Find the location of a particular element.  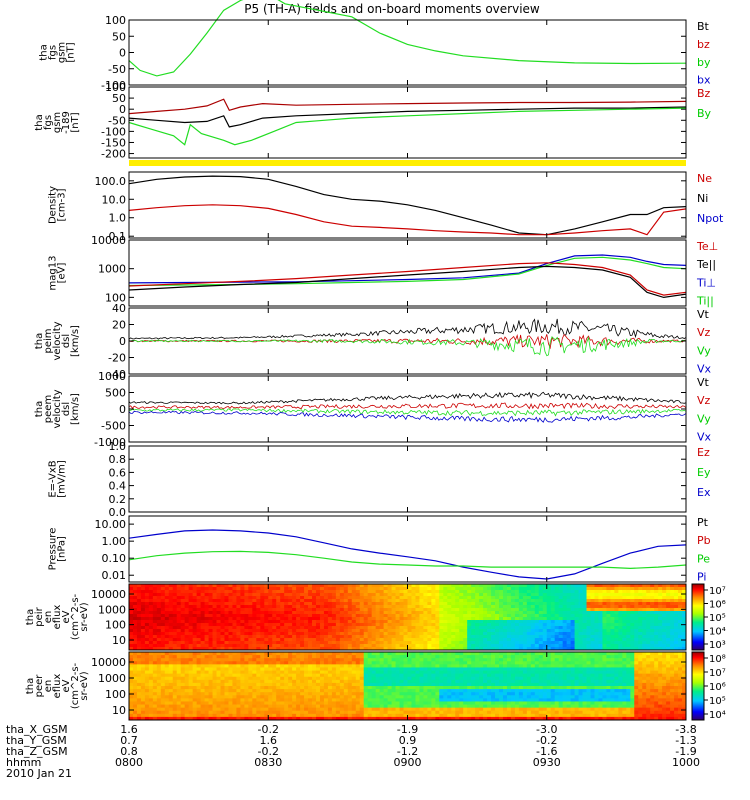

legend-entry: Bt is located at coordinates (703, 26).